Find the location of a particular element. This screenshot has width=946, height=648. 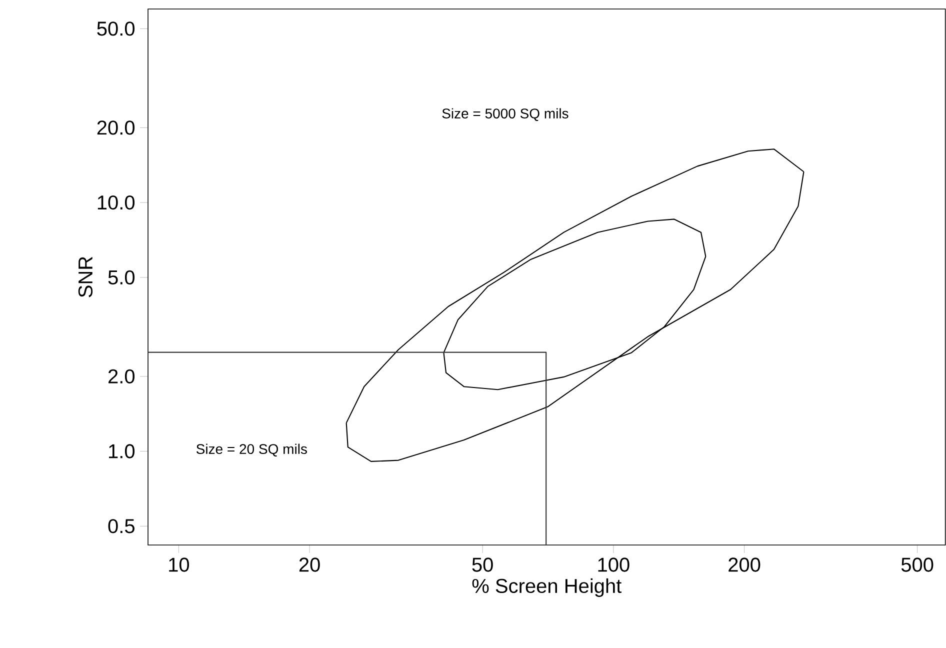

y-tick-label: 5.0 is located at coordinates (121, 277).